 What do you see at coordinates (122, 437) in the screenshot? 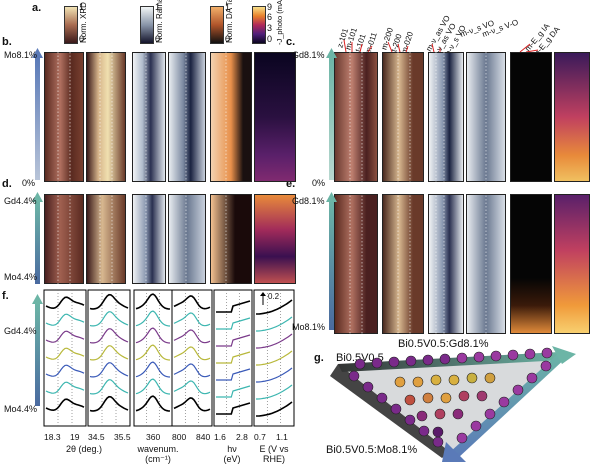
I see `f-tick-35-5: 35.5` at bounding box center [122, 437].